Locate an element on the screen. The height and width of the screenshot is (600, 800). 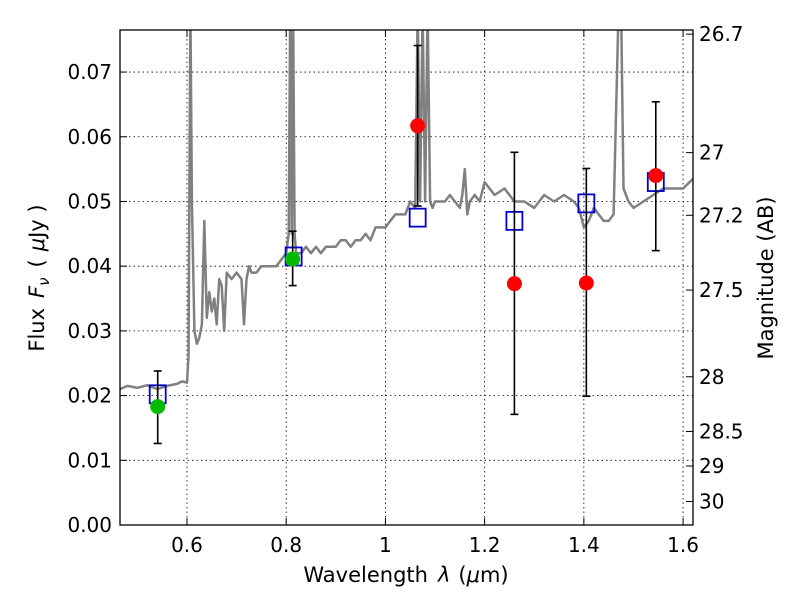
x-tick-label: 0.8 is located at coordinates (286, 545).